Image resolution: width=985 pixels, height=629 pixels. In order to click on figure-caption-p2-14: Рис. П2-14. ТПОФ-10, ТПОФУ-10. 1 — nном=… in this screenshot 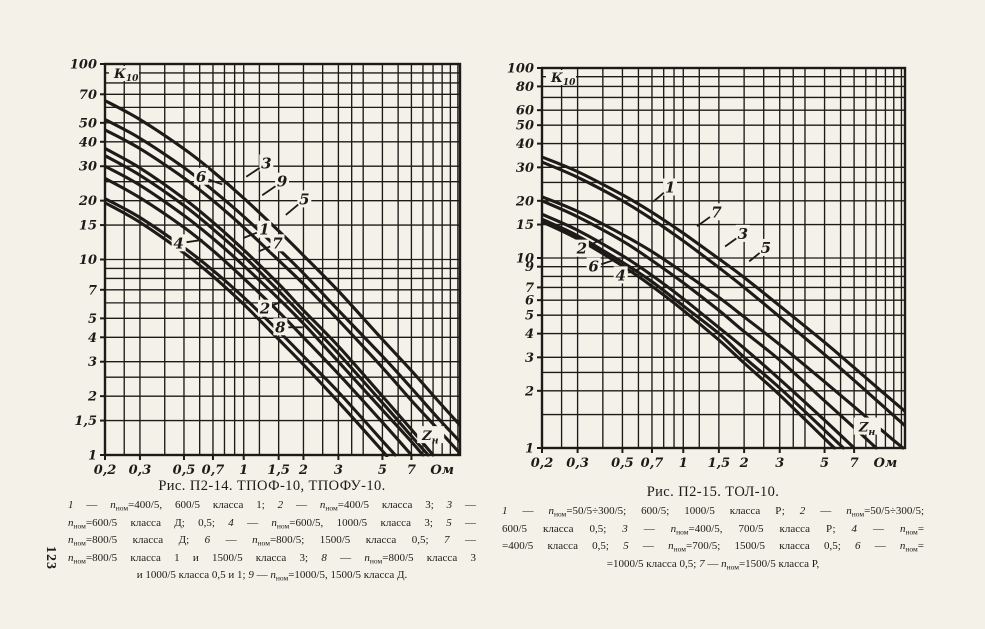, I will do `click(272, 532)`.